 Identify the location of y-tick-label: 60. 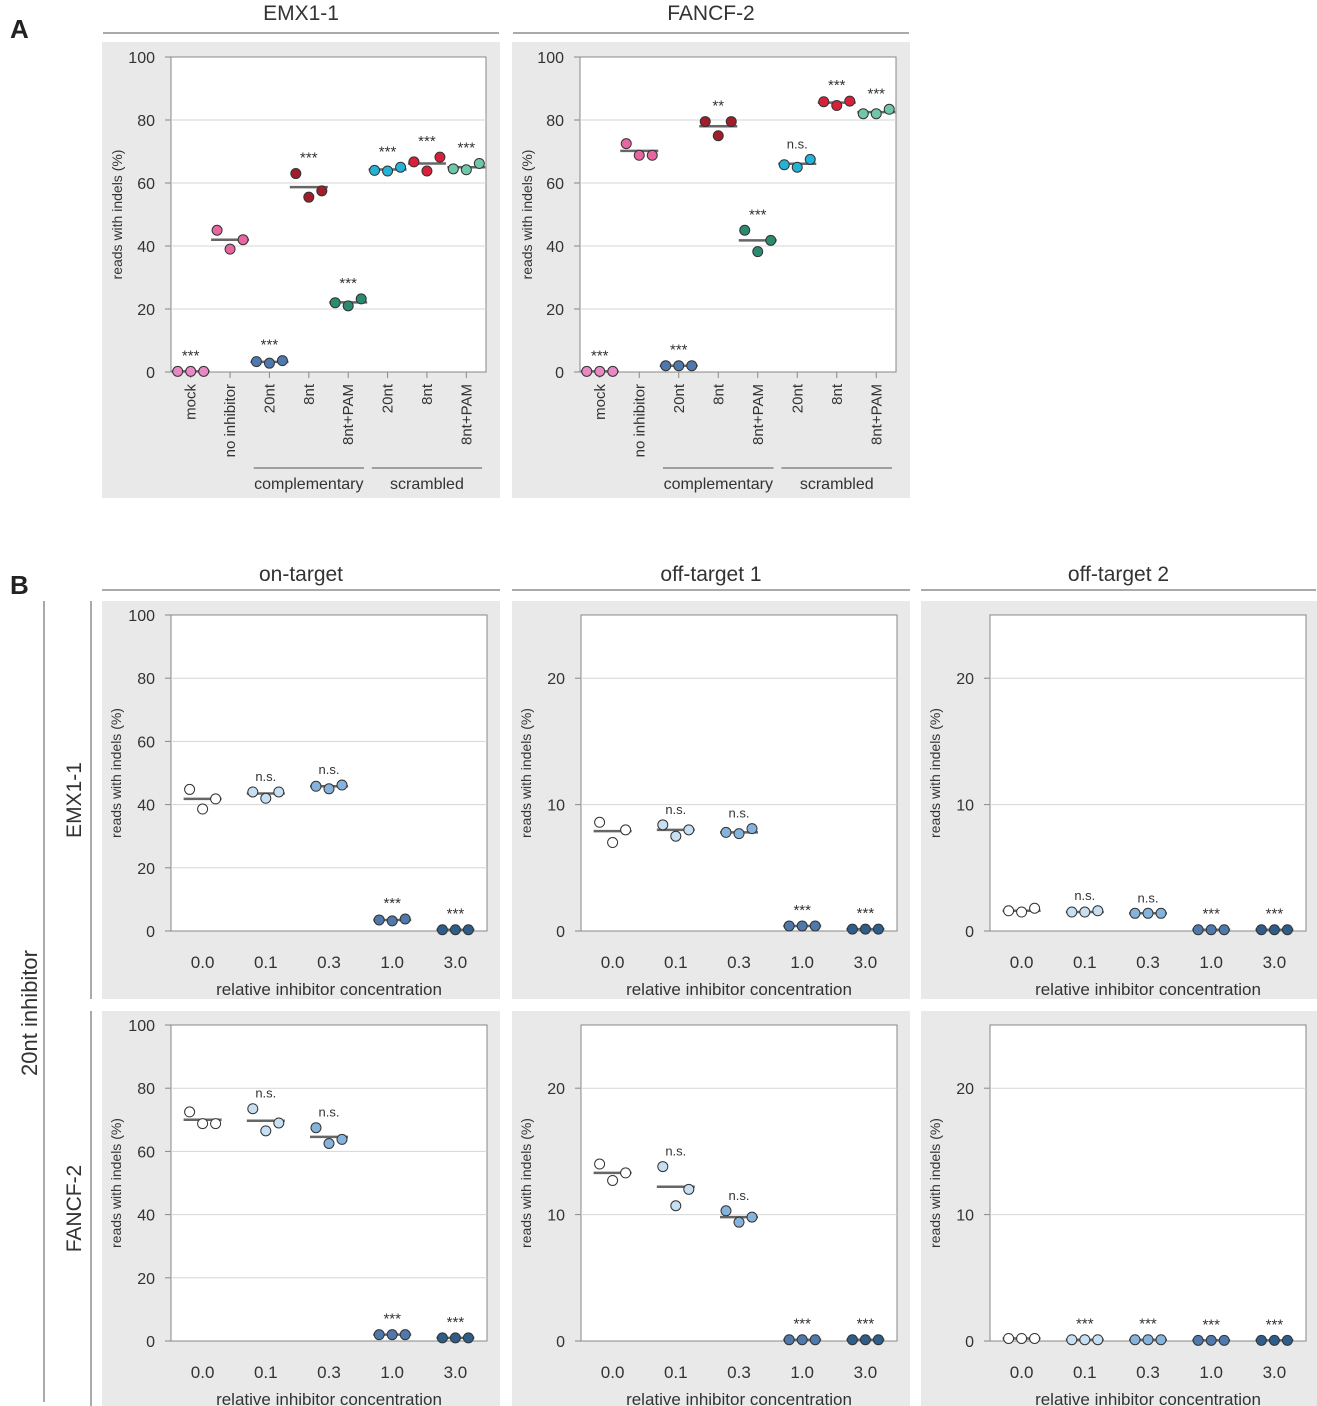
(555, 184).